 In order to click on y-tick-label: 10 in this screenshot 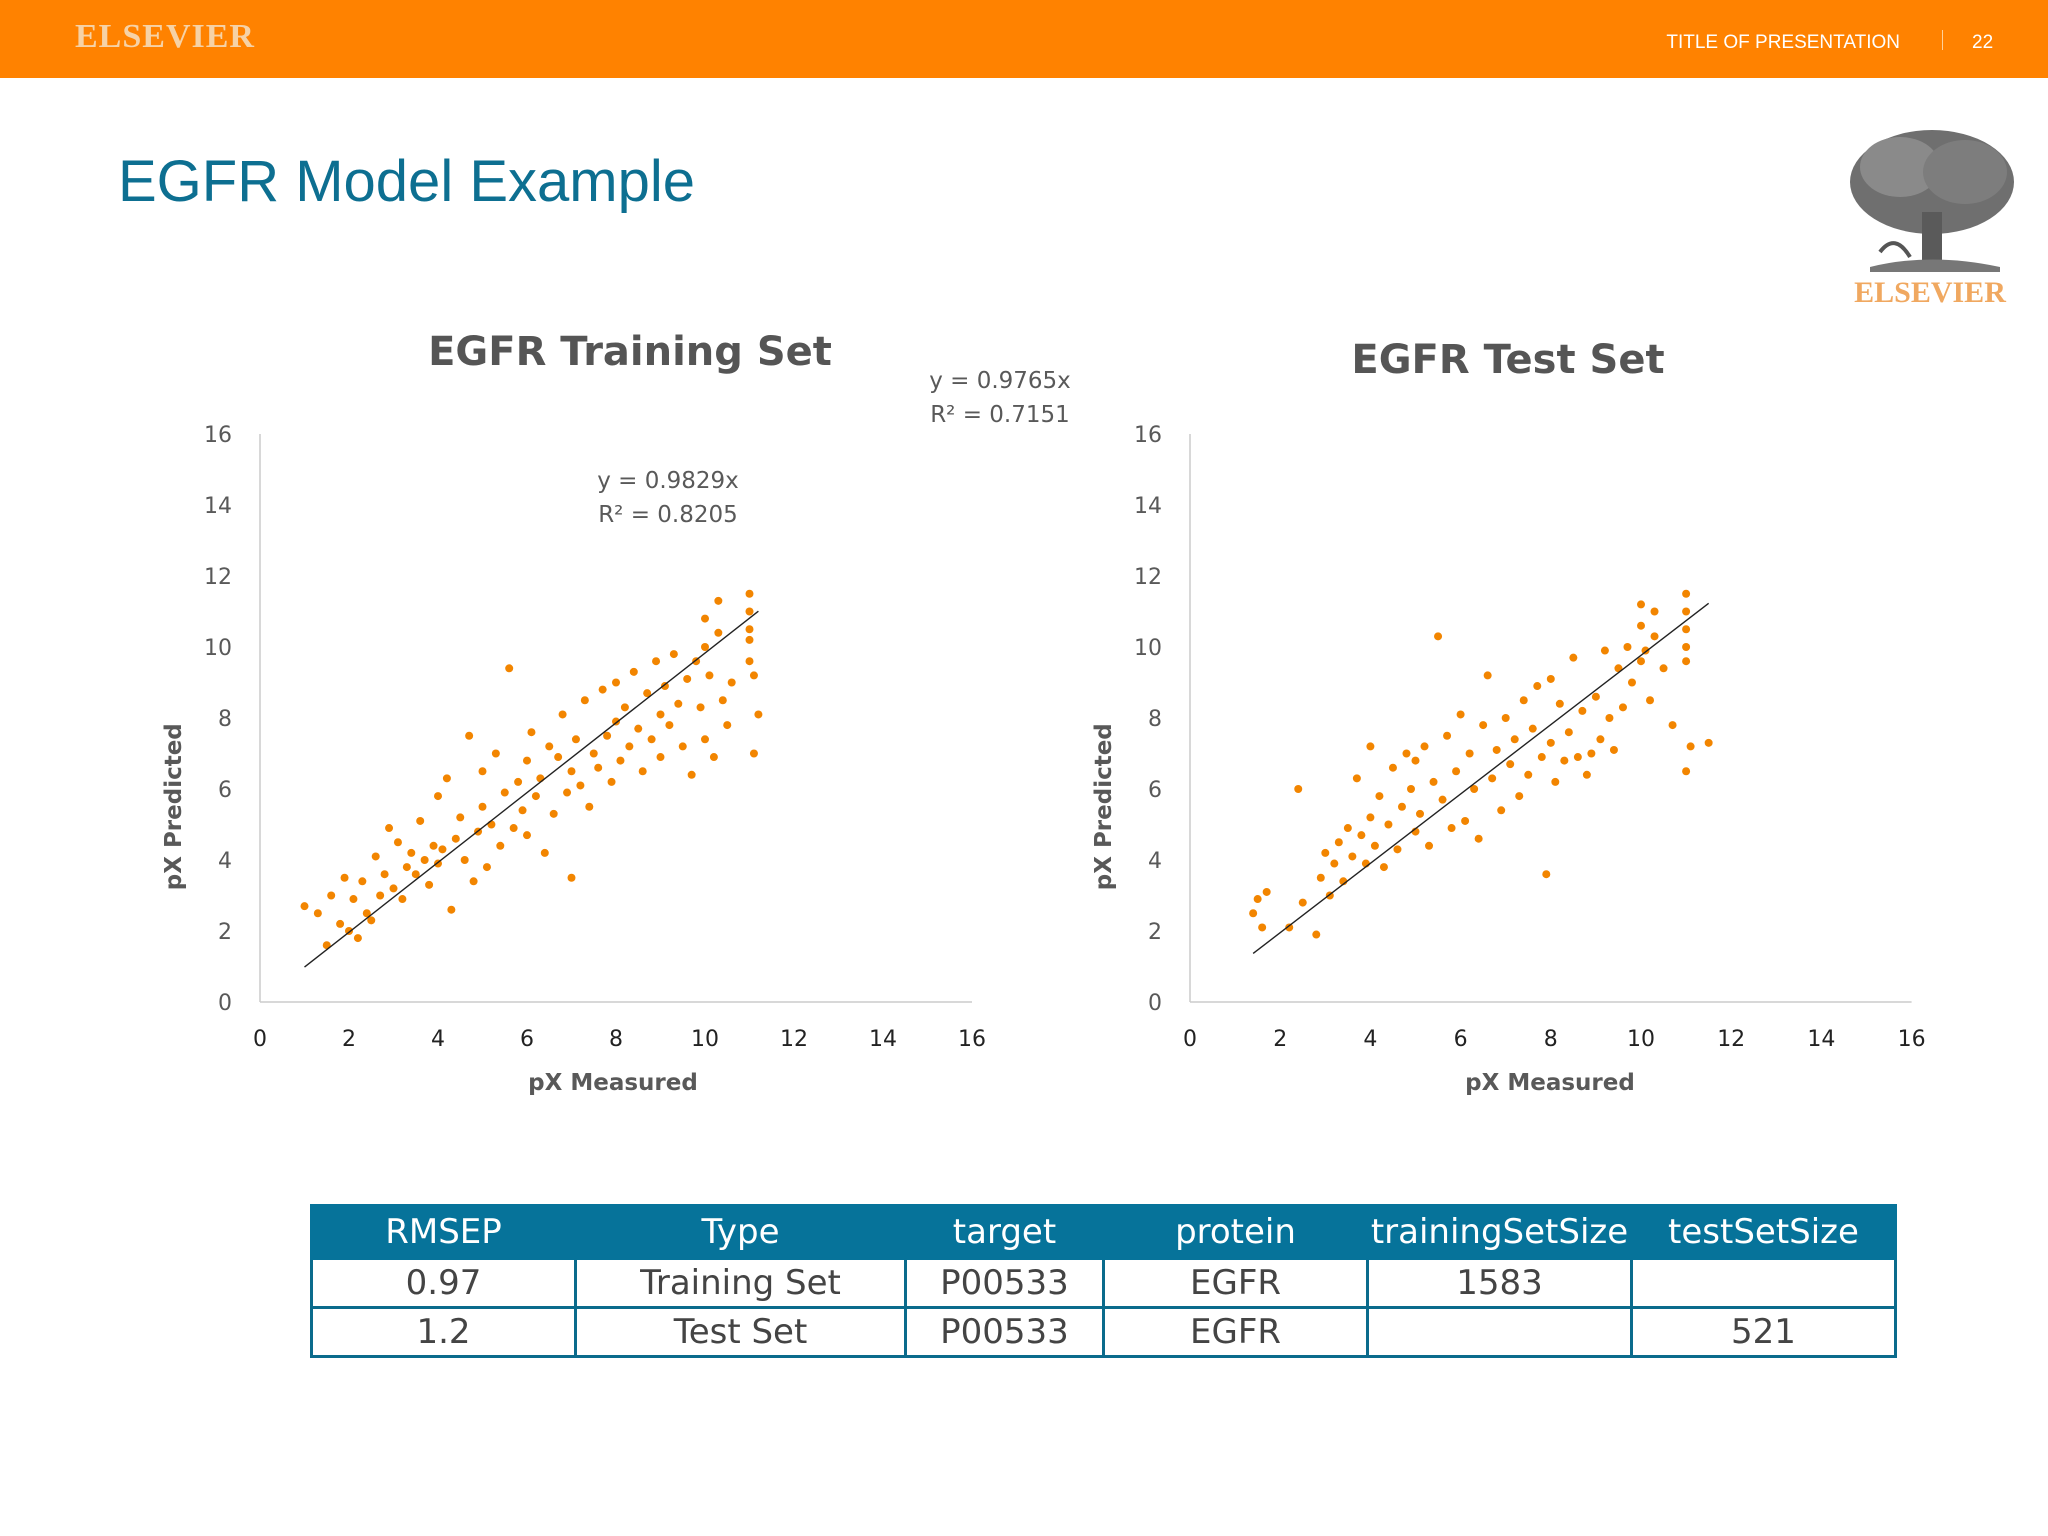, I will do `click(1148, 648)`.